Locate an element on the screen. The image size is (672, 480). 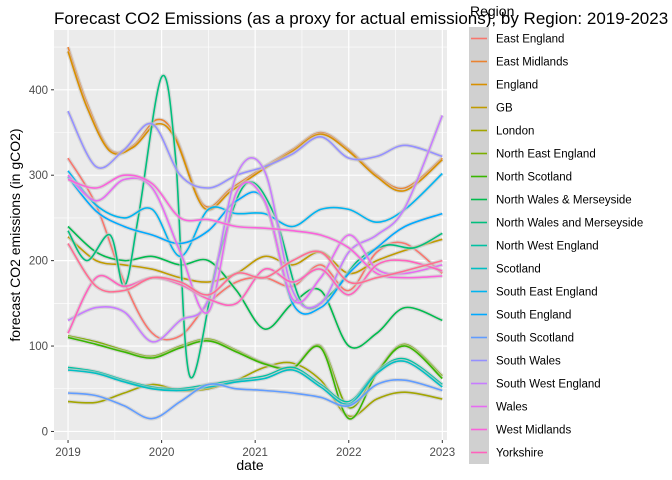
legend-label: South East England is located at coordinates (547, 293).